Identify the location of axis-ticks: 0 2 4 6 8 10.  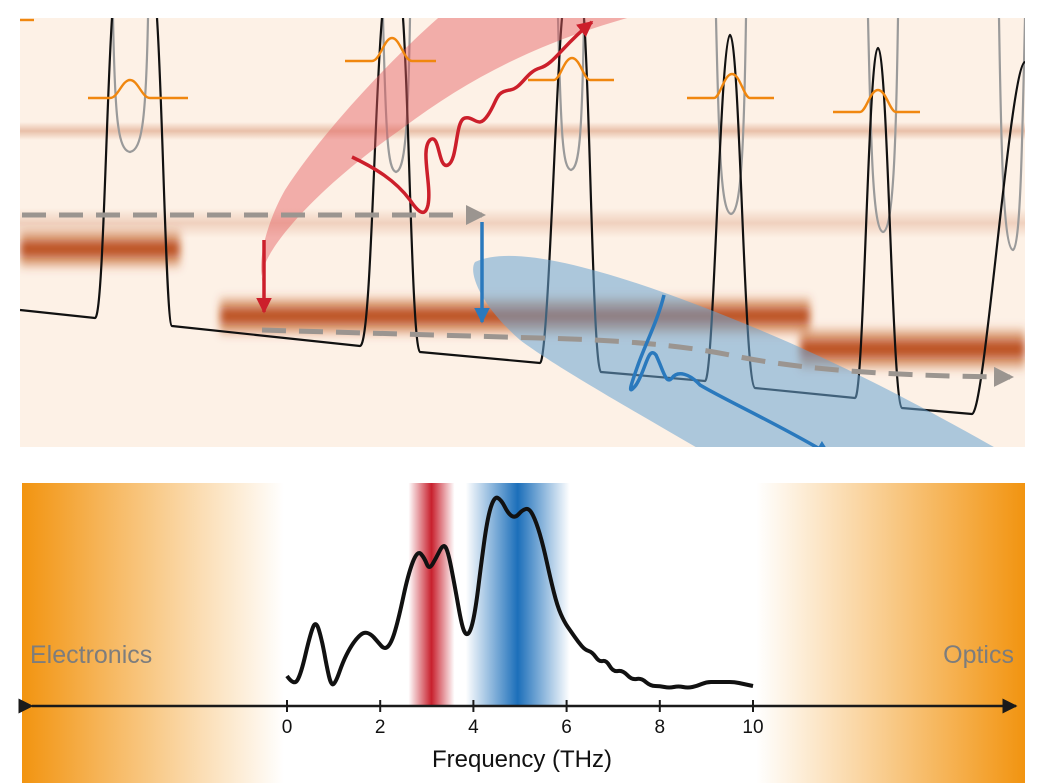
(523, 719).